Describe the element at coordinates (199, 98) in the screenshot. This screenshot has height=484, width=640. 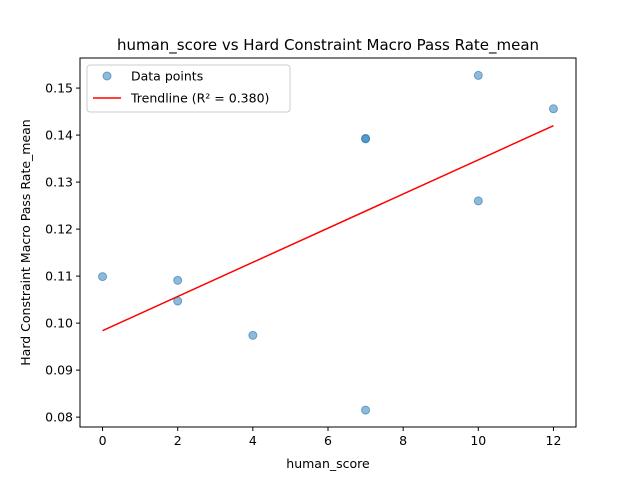
I see `legend-label-trendline: Trendline (R² = 0.380)` at that location.